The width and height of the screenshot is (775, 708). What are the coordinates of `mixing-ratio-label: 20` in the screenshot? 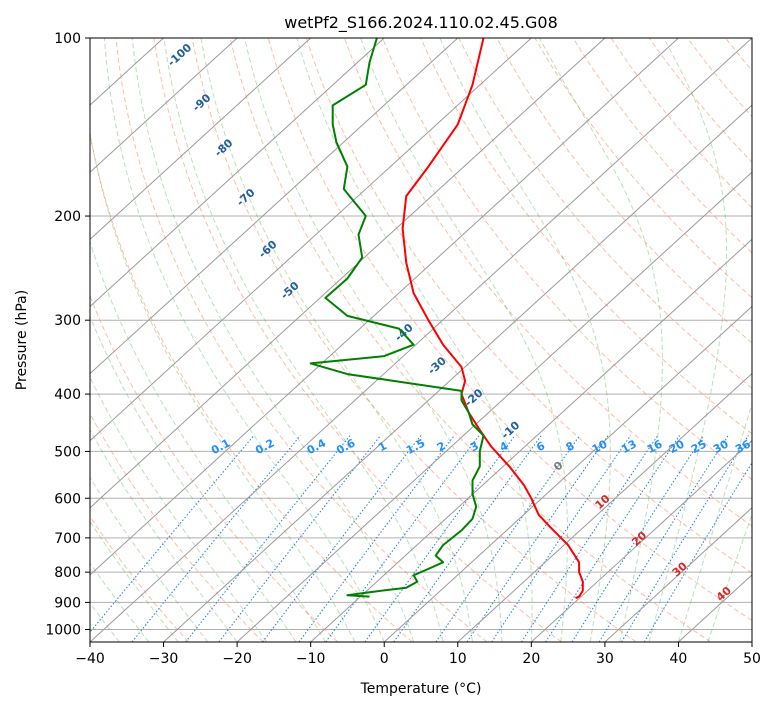 It's located at (677, 446).